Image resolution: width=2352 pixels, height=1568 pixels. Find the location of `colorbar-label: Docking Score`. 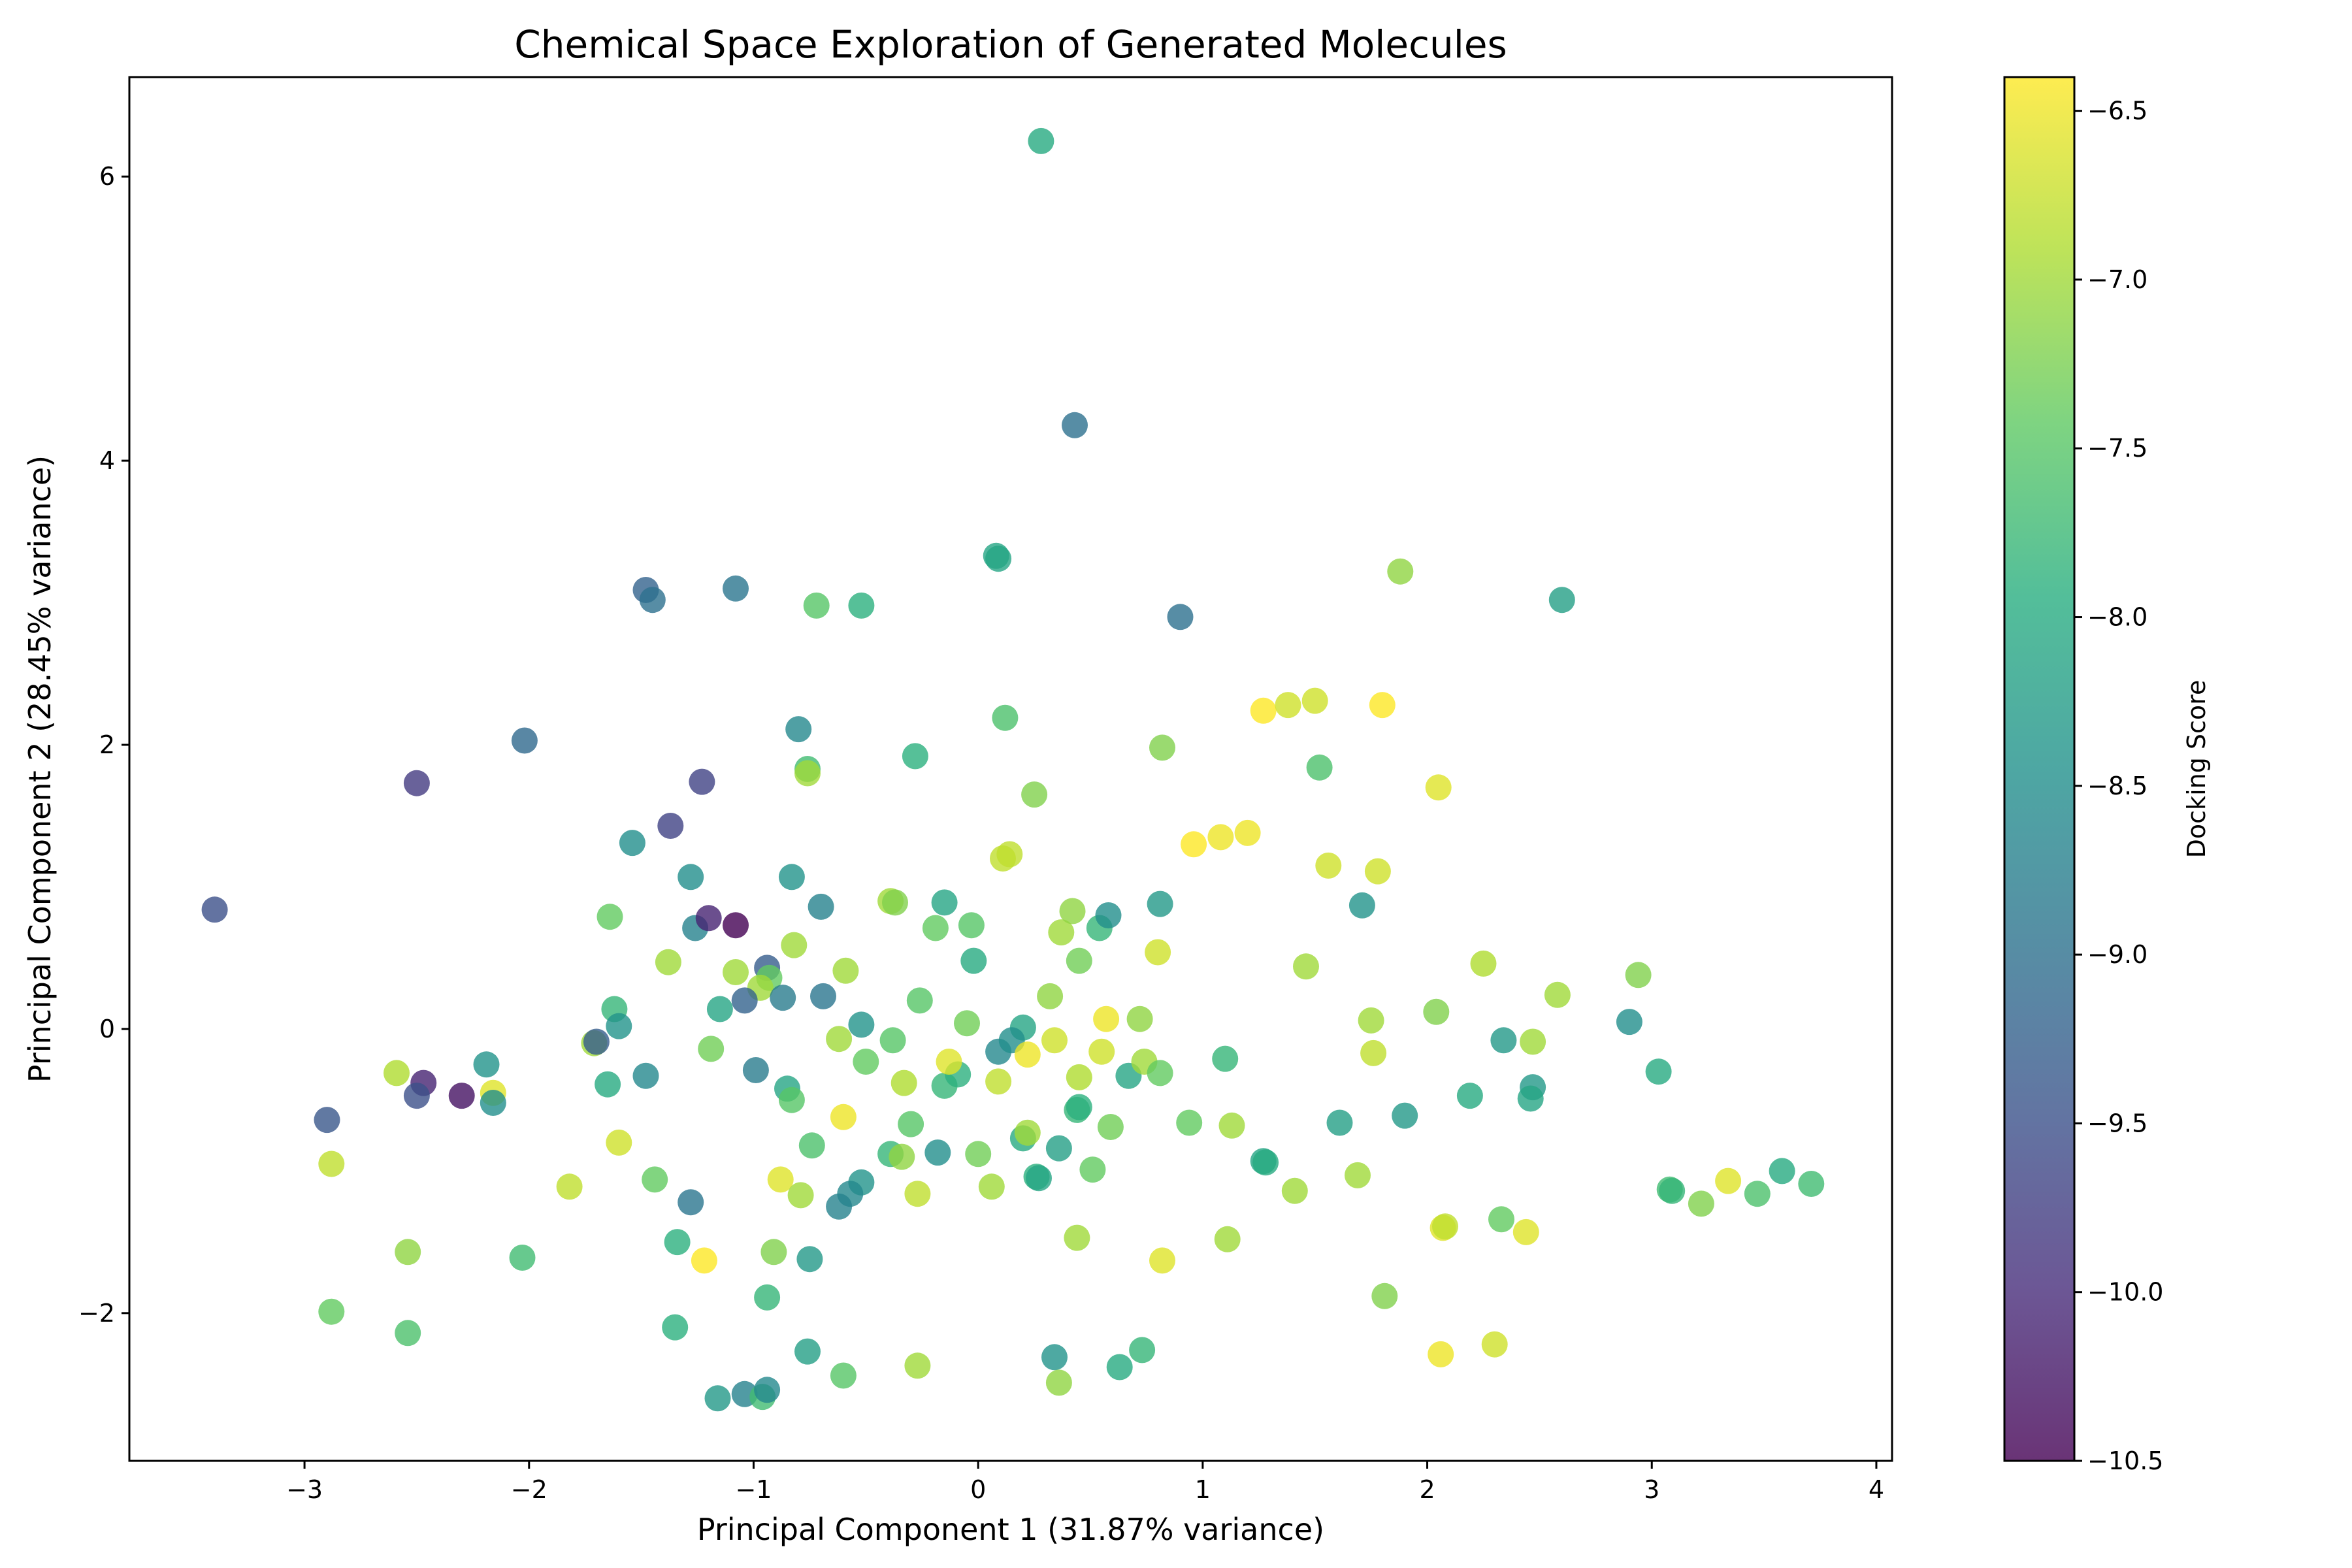

colorbar-label: Docking Score is located at coordinates (2196, 769).